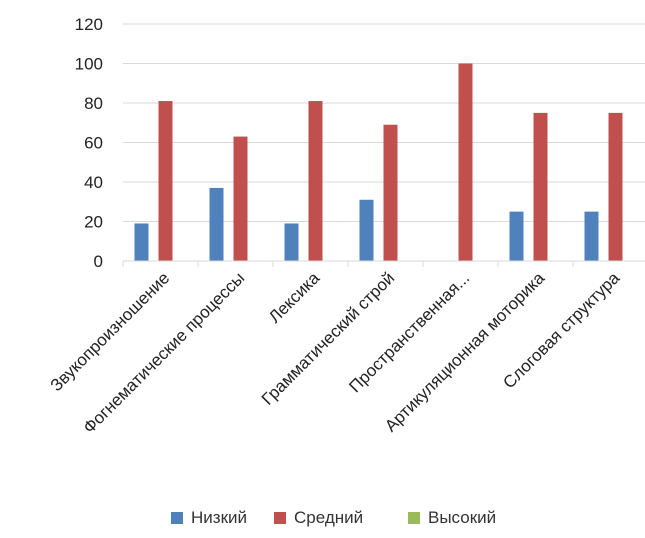 The height and width of the screenshot is (538, 645). Describe the element at coordinates (328, 338) in the screenshot. I see `x-category-label: Грамматический строй` at that location.